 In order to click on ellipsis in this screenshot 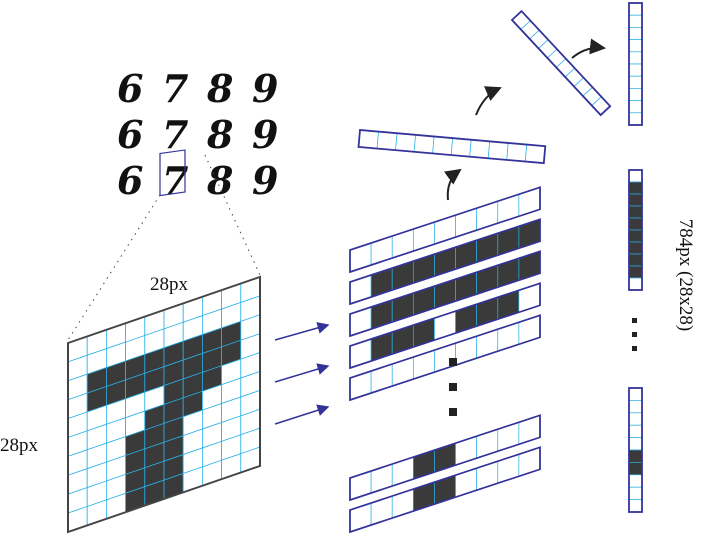, I will do `click(543, 367)`.